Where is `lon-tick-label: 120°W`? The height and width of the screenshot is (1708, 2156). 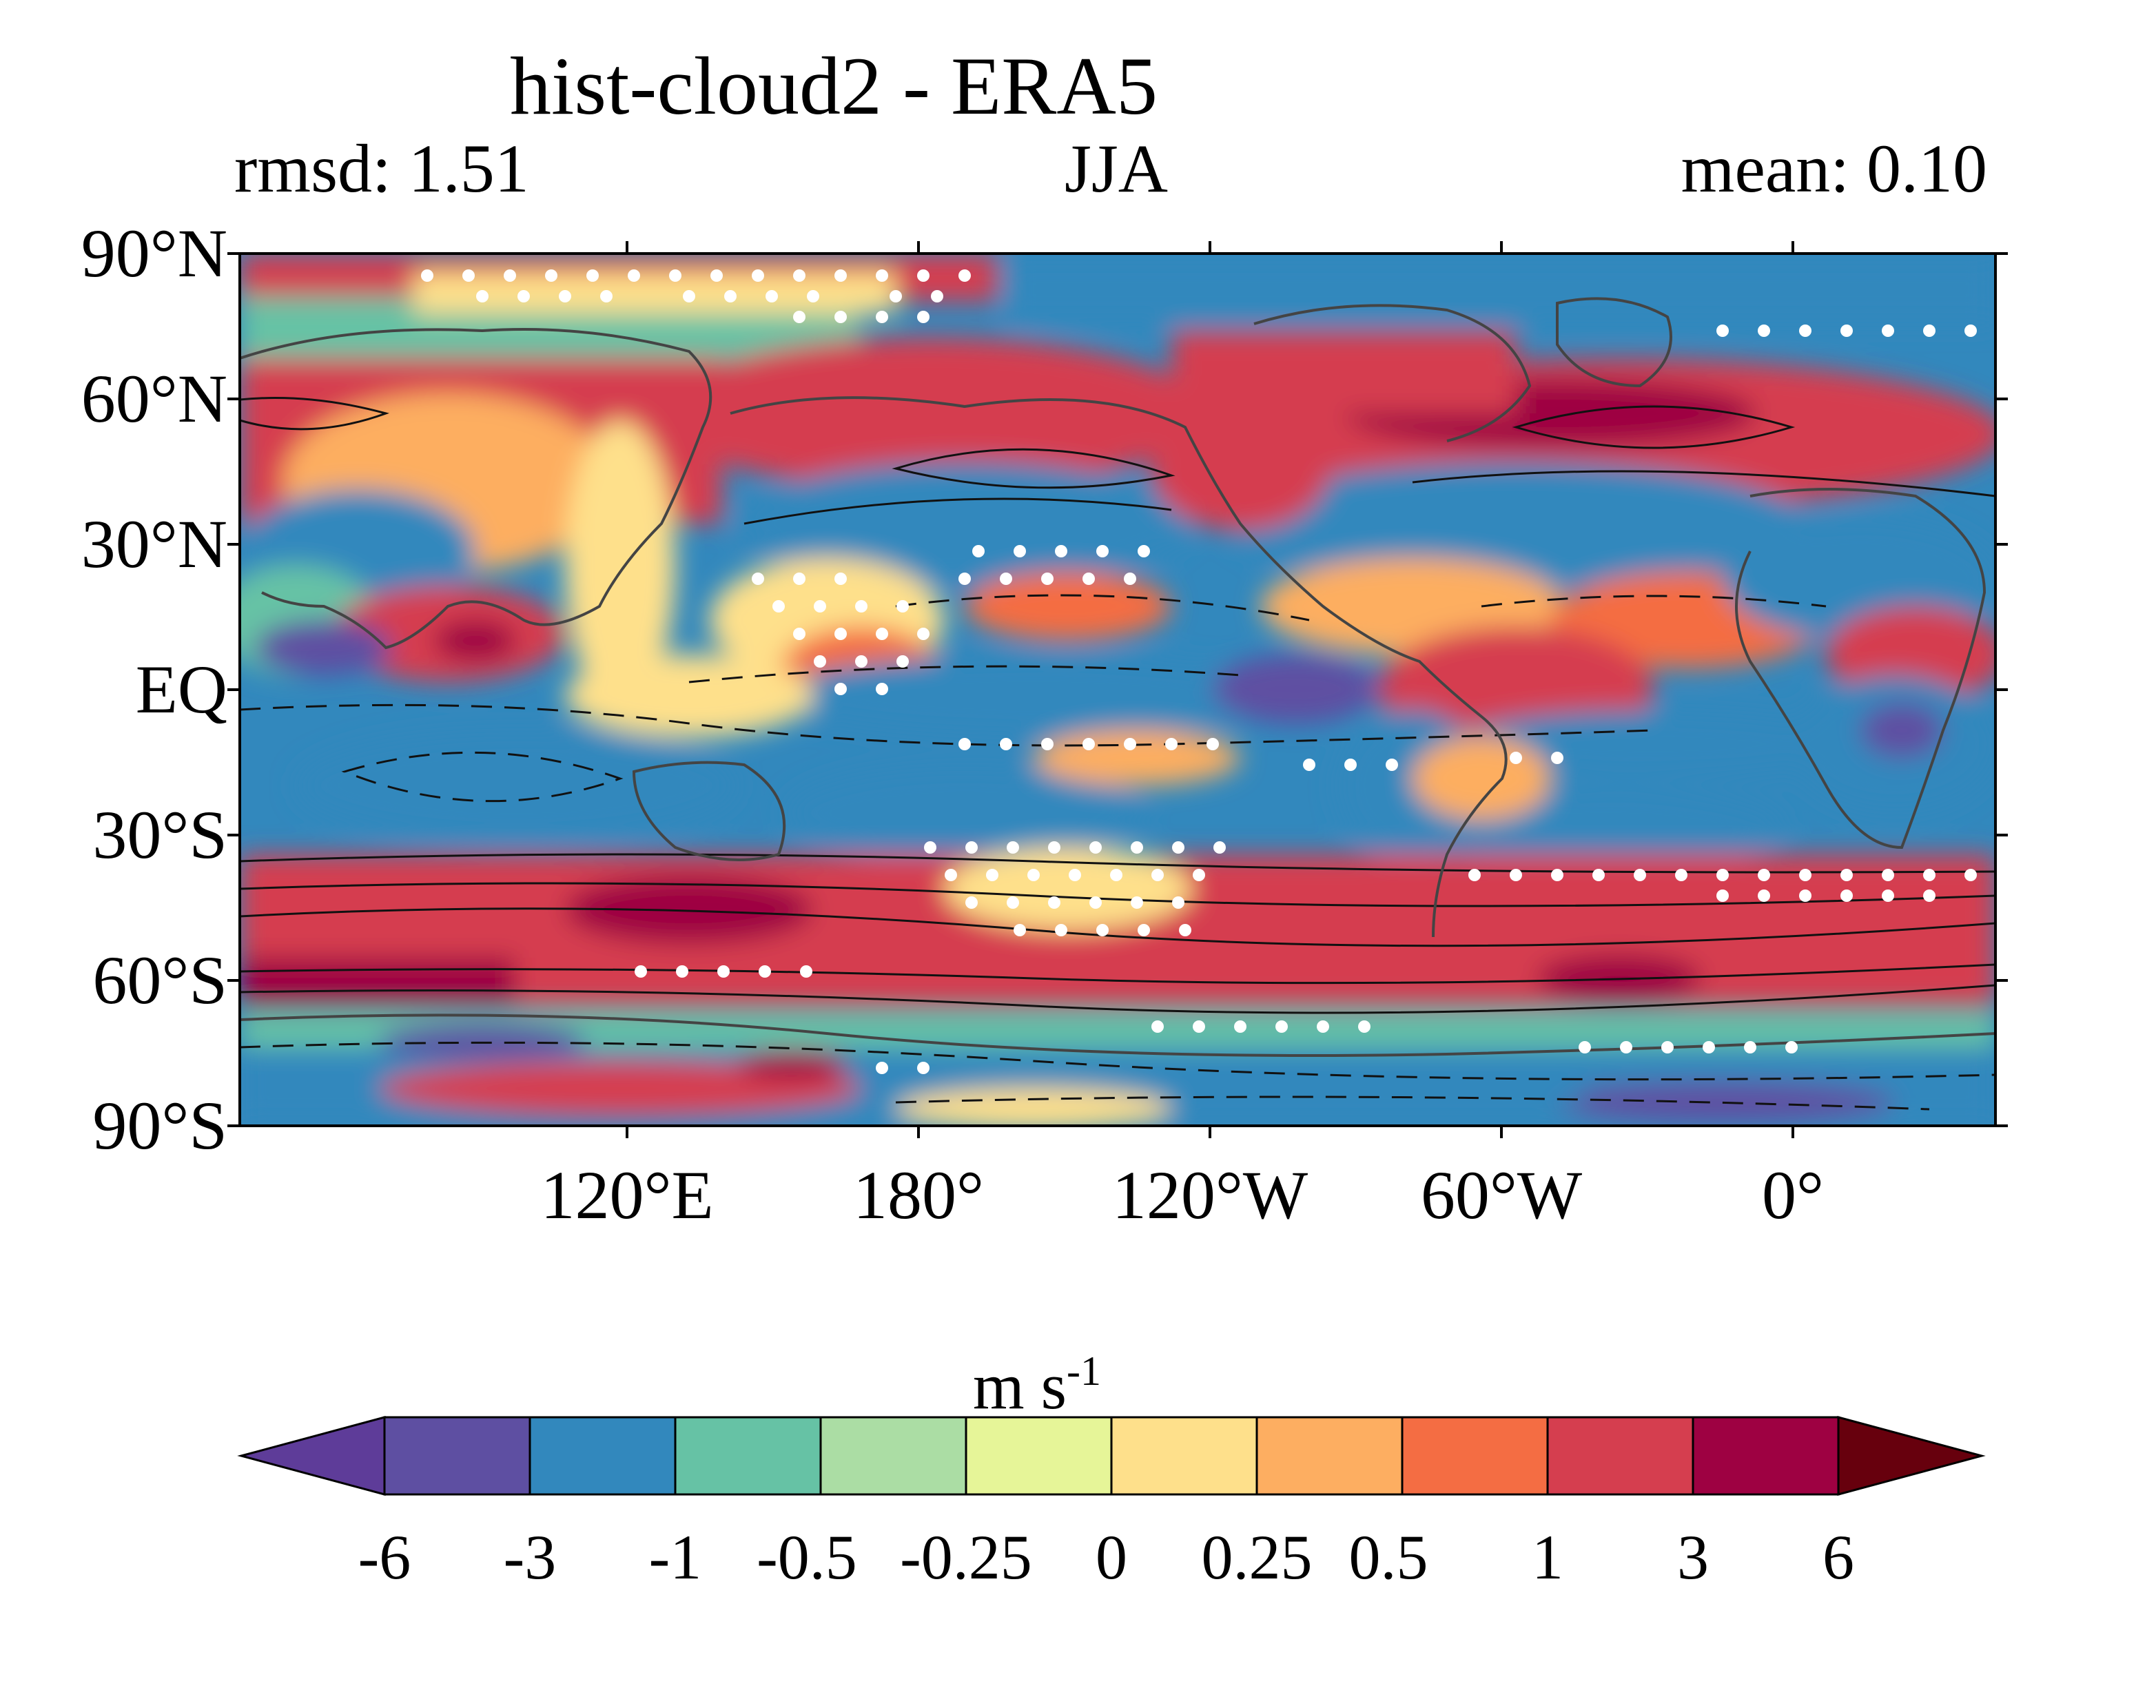
lon-tick-label: 120°W is located at coordinates (1209, 1195).